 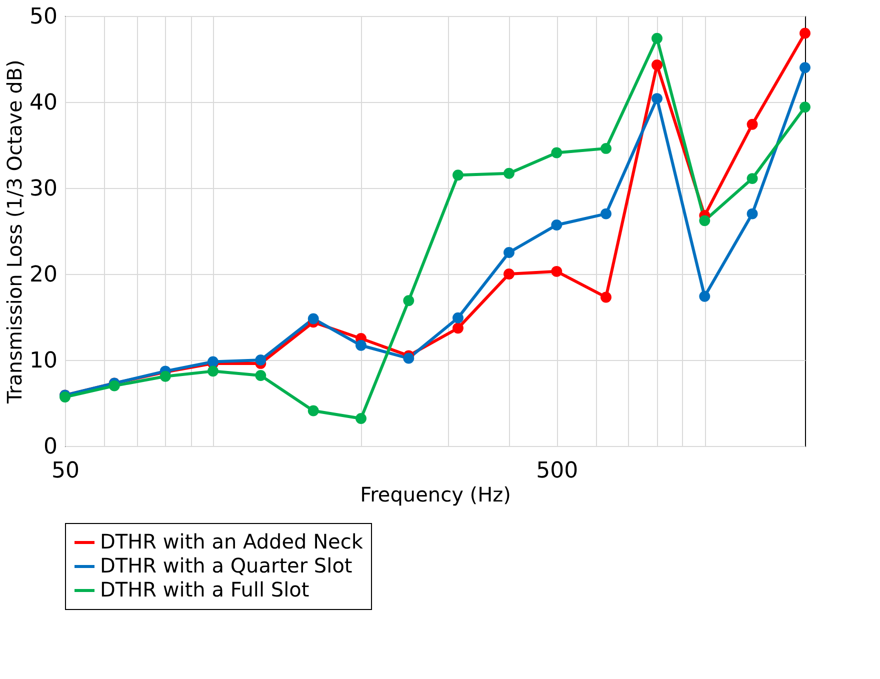 What do you see at coordinates (226, 566) in the screenshot?
I see `legend-label: DTHR with a Quarter Slot` at bounding box center [226, 566].